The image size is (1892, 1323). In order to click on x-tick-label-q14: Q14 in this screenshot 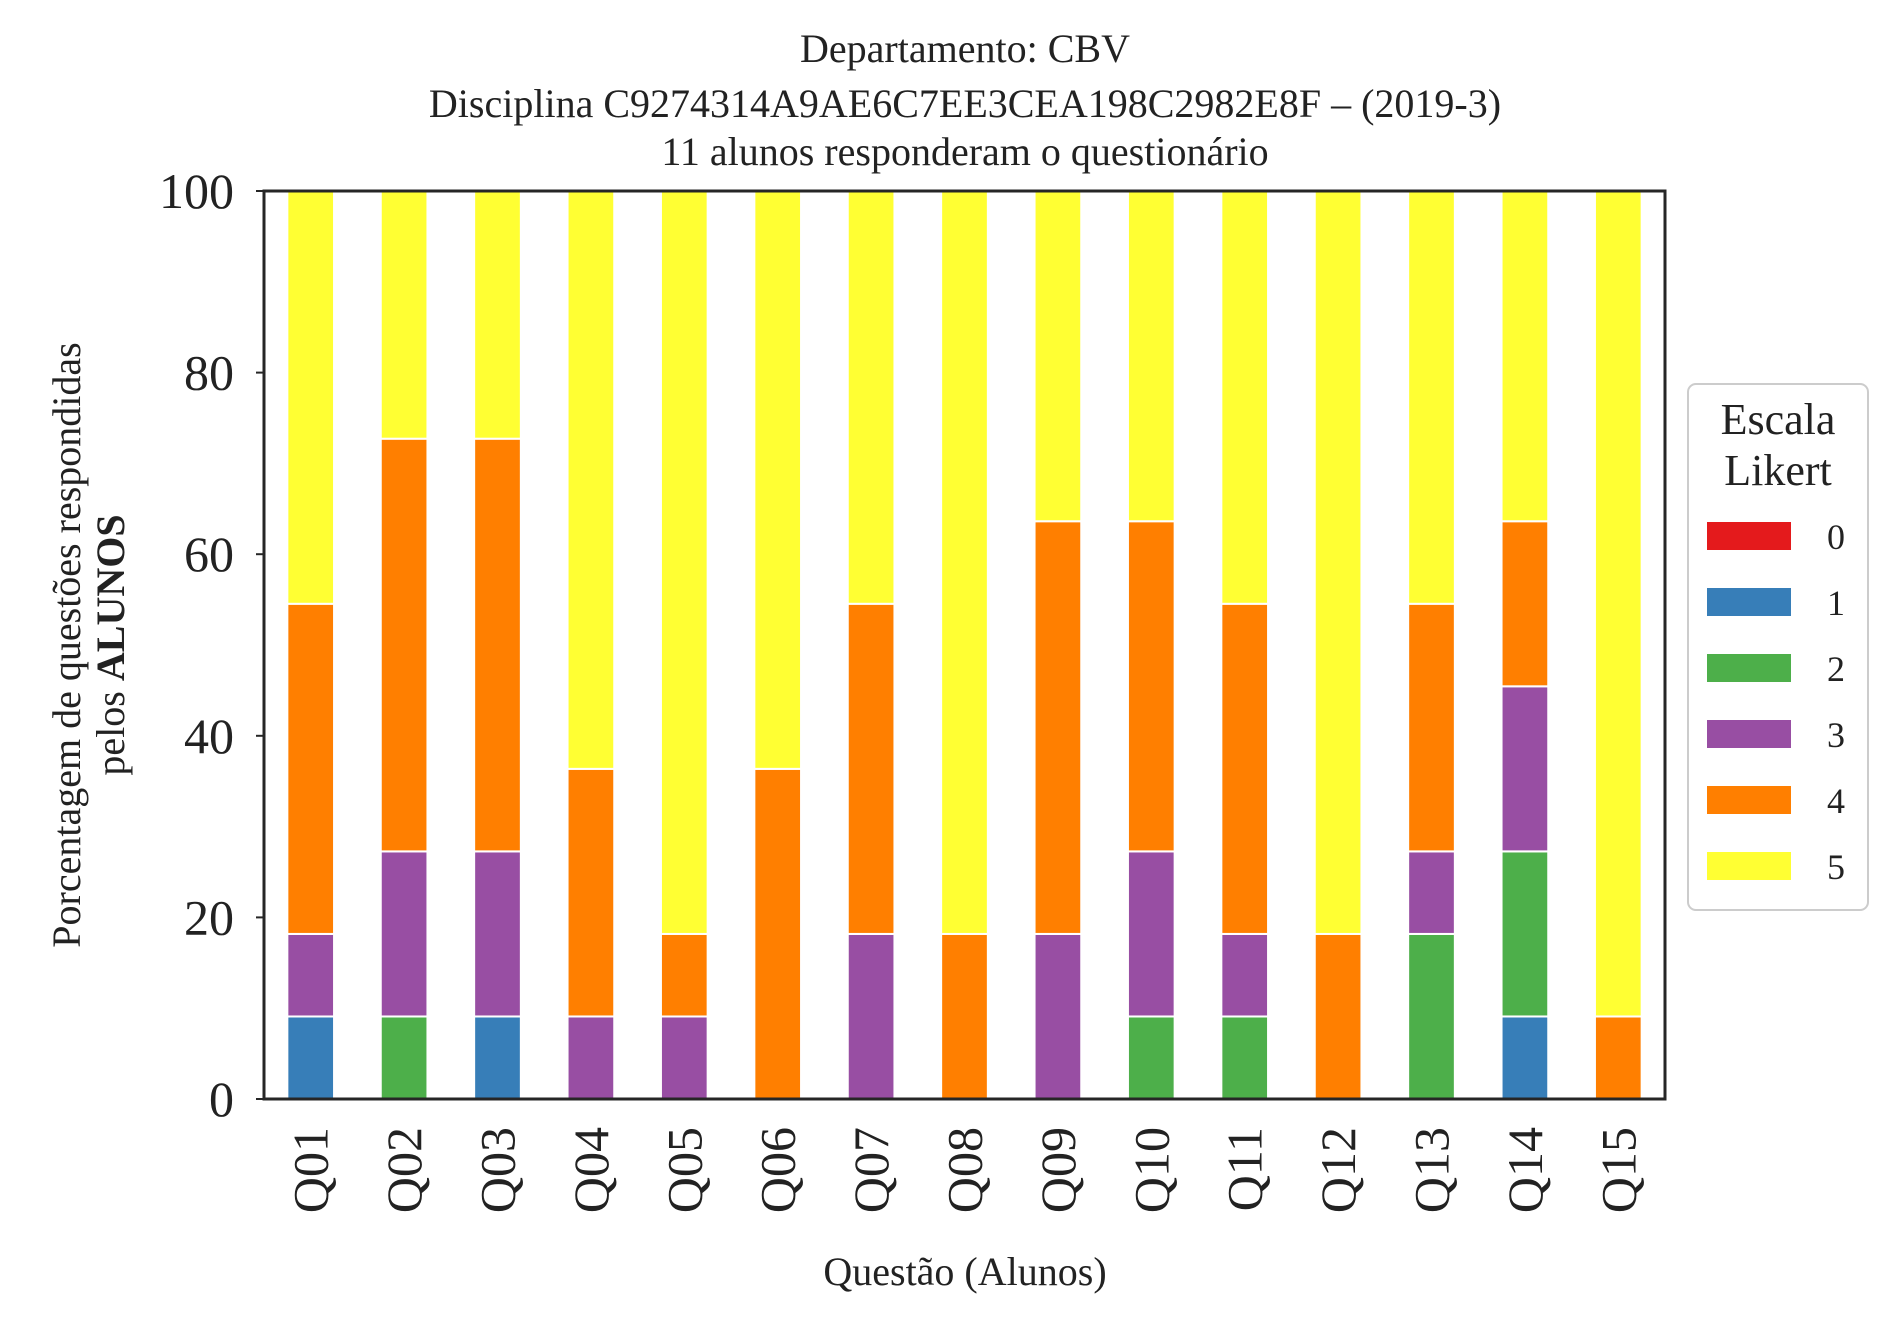, I will do `click(1525, 1170)`.